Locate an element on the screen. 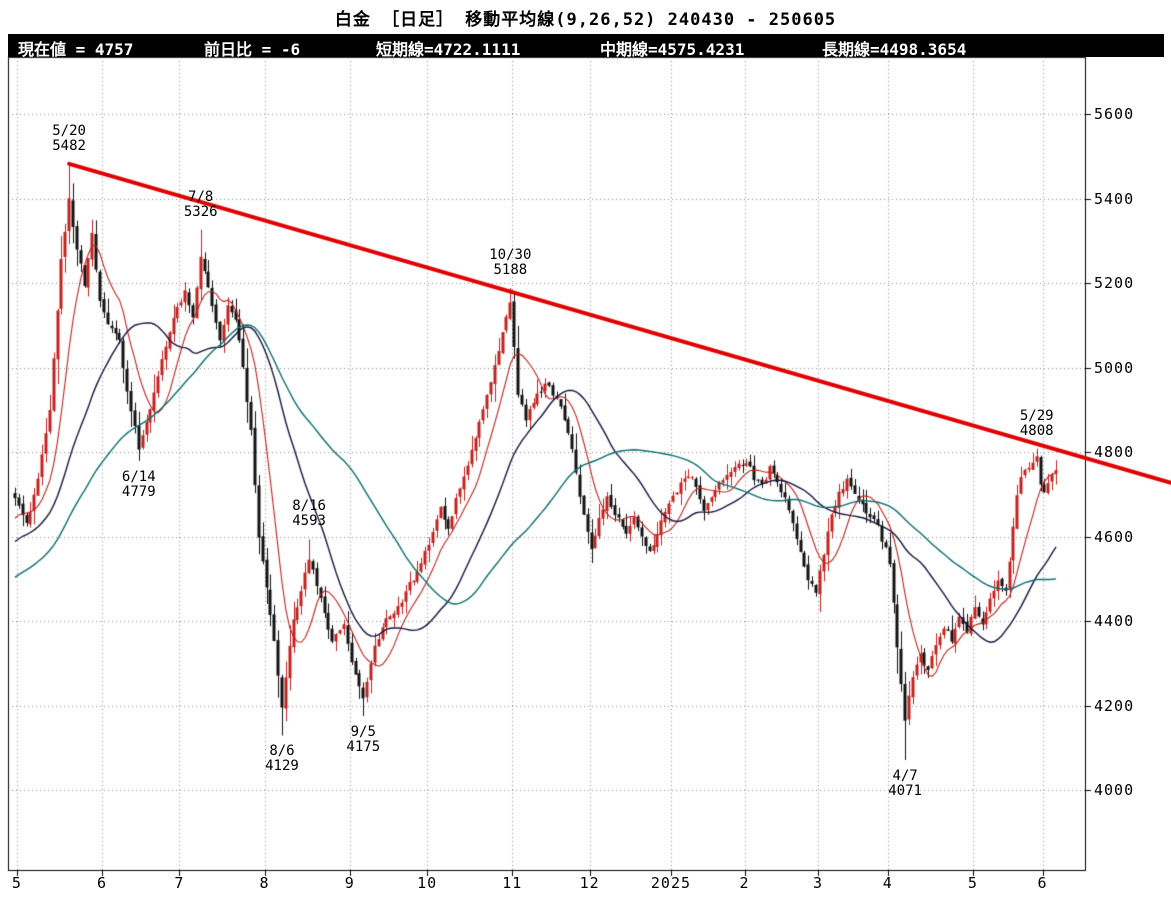 This screenshot has width=1171, height=902. x-axis-label: 11 is located at coordinates (512, 883).